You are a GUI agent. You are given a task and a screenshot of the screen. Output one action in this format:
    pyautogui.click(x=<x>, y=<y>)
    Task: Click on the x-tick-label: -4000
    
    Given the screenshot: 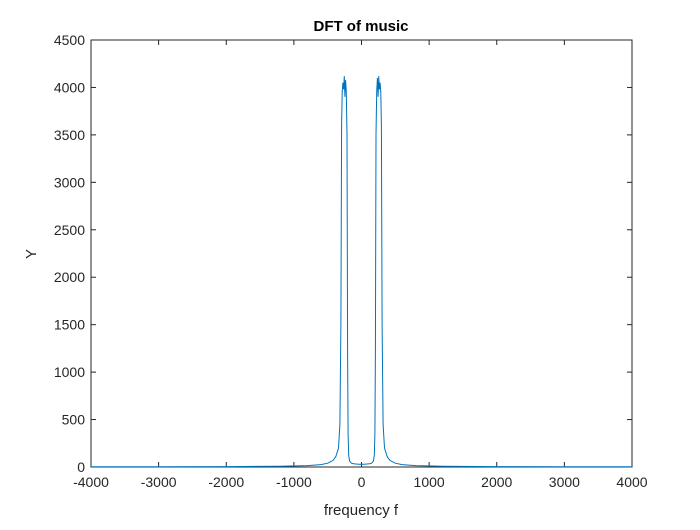 What is the action you would take?
    pyautogui.click(x=91, y=482)
    